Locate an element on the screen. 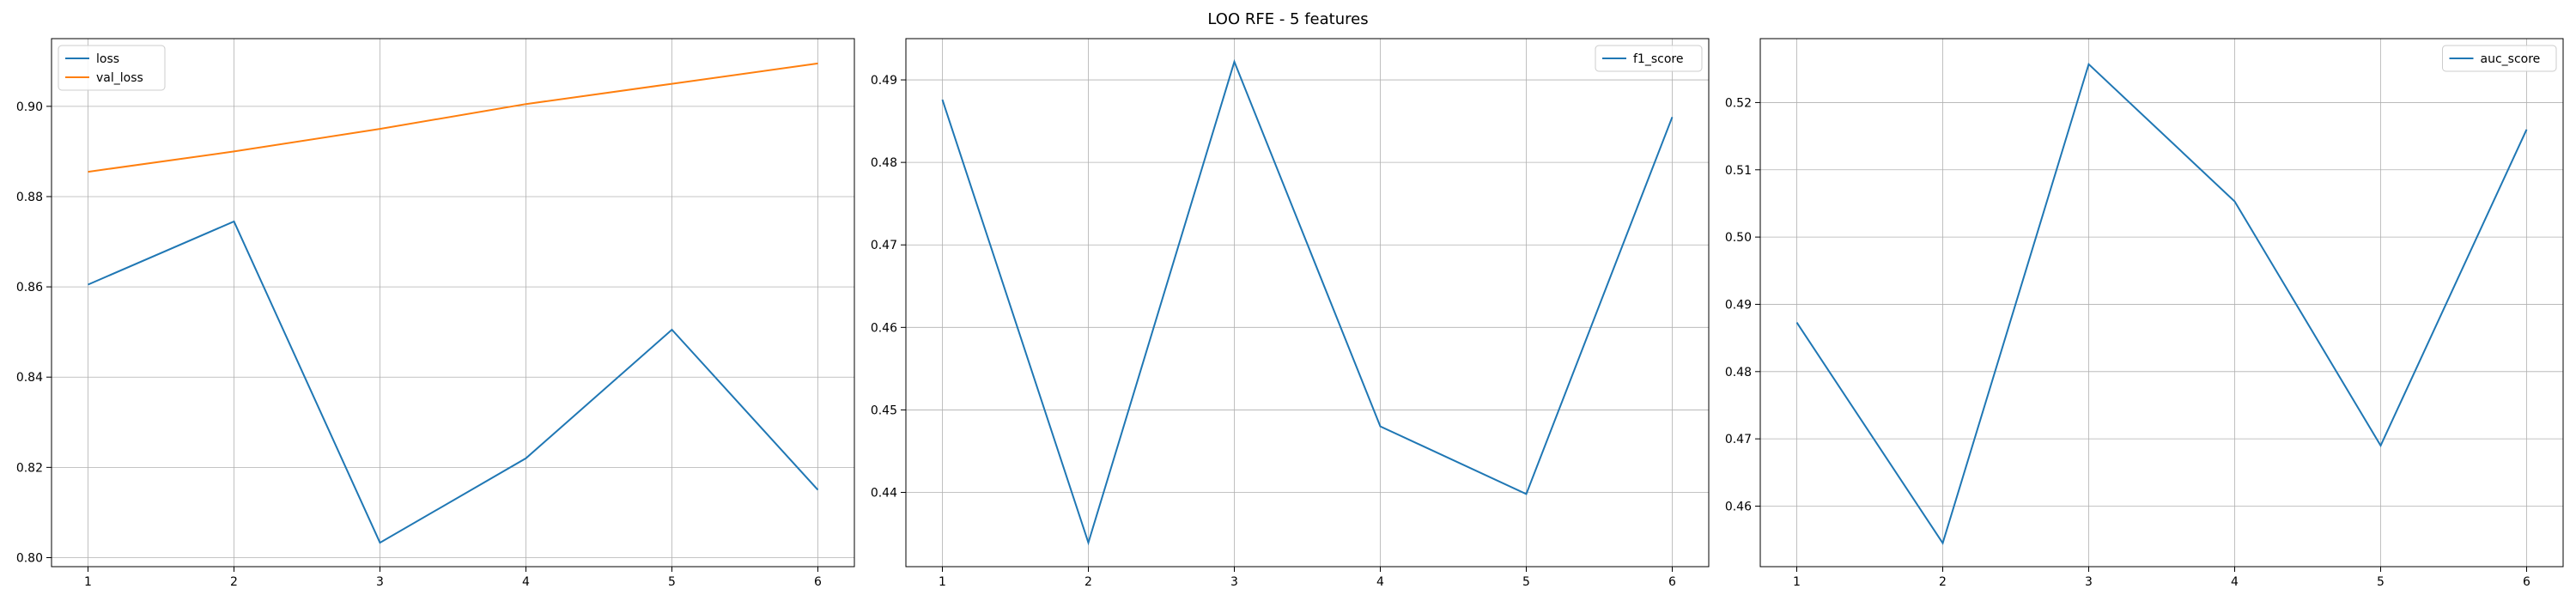 The image size is (2576, 601). legend: loss val_loss is located at coordinates (112, 68).